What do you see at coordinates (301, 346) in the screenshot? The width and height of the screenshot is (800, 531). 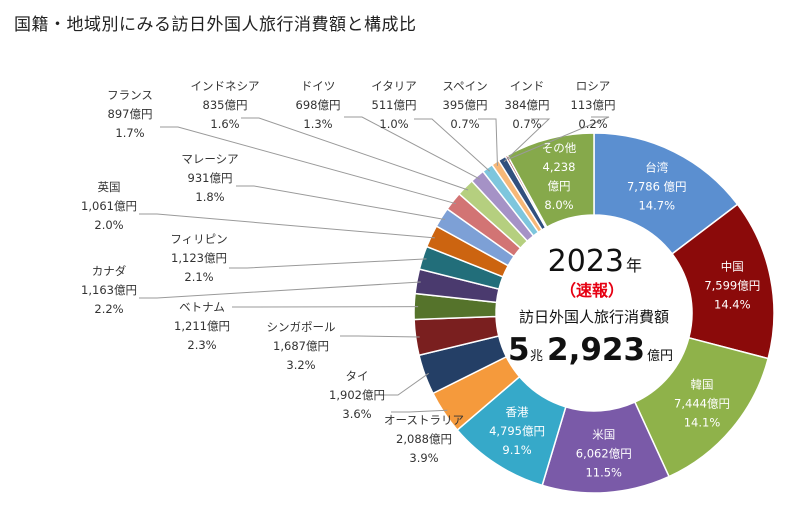 I see `slice-label-7: シンガポール 1,687億円 3.2%` at bounding box center [301, 346].